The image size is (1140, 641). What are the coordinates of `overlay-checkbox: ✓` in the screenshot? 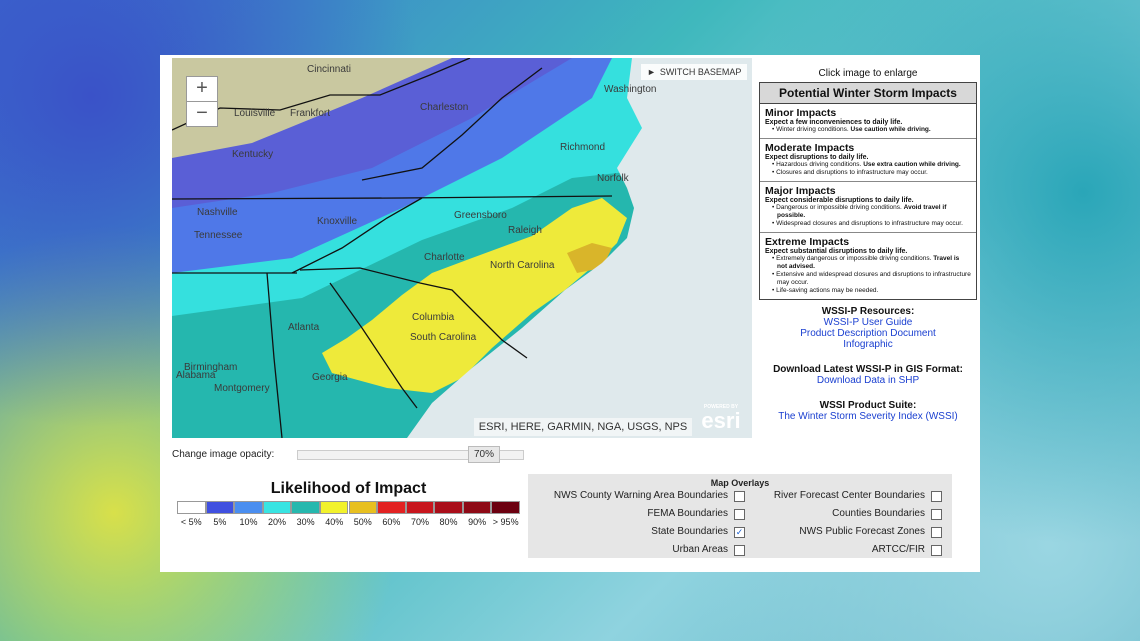 It's located at (739, 532).